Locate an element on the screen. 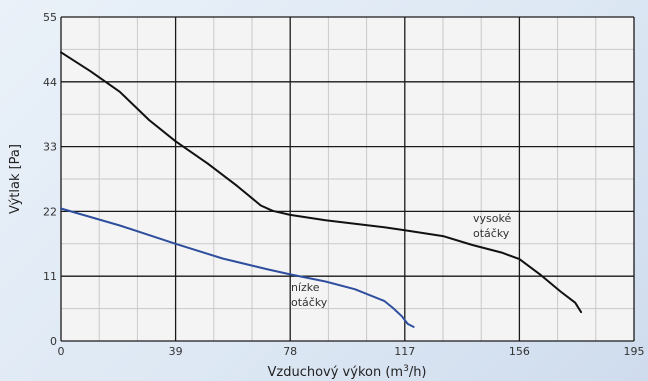 The height and width of the screenshot is (381, 648). x-axis-title: Vzduchový výkon (m3/h) is located at coordinates (346, 372).